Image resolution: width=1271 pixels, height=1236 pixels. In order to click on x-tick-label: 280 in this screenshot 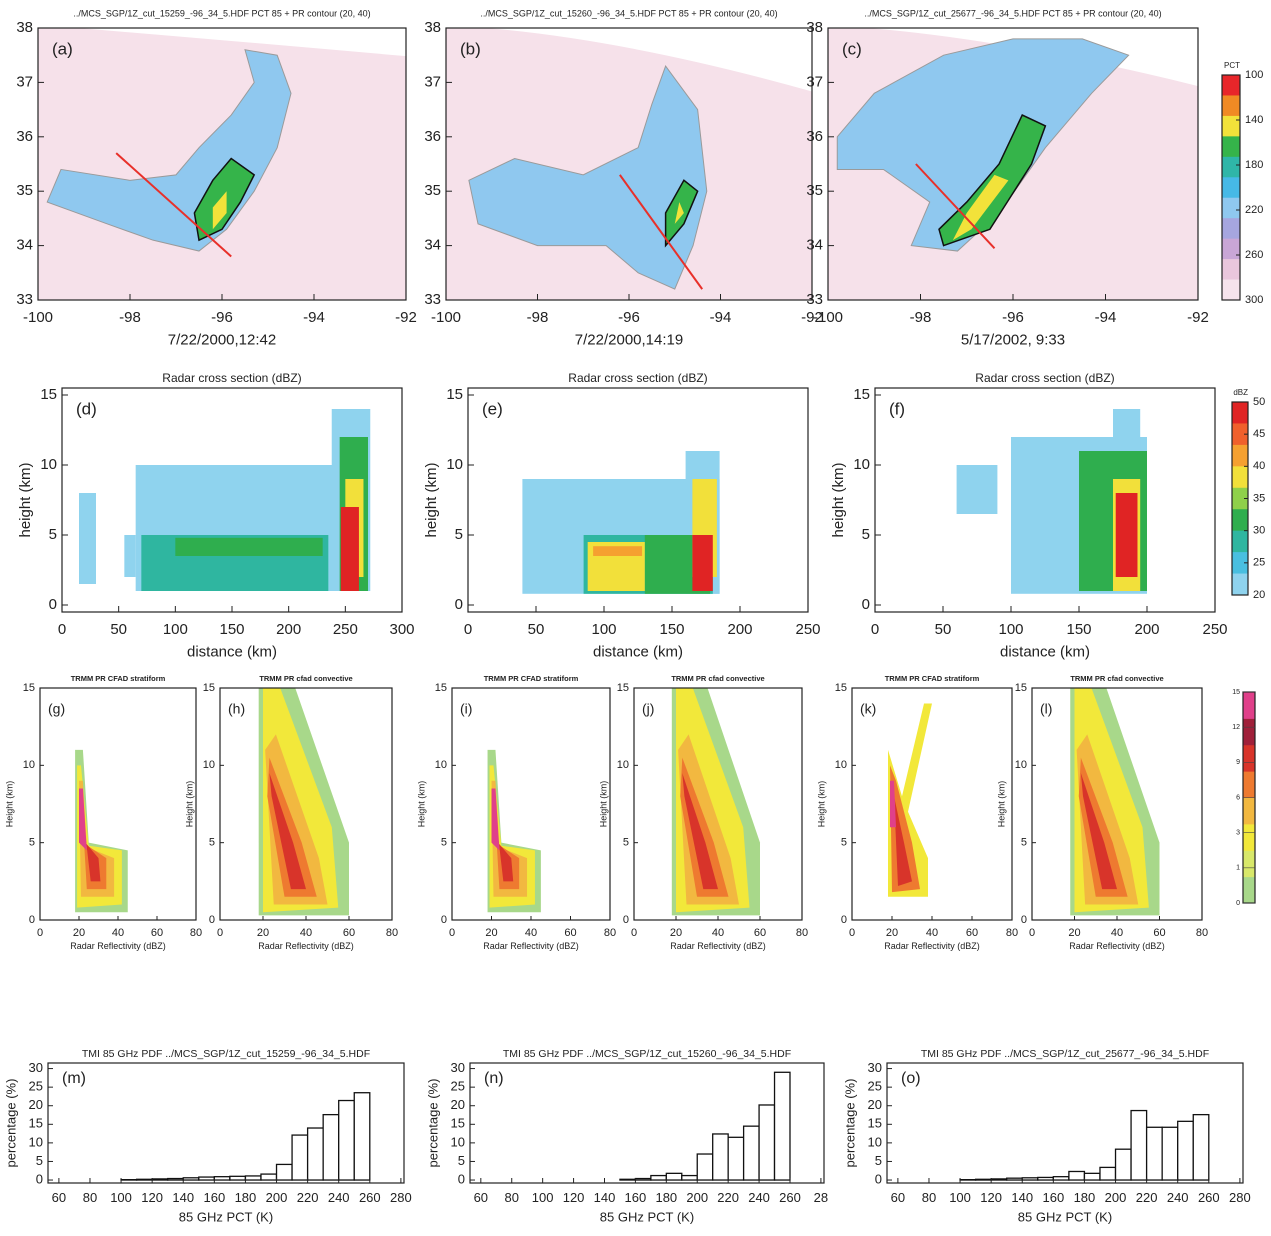, I will do `click(401, 1197)`.